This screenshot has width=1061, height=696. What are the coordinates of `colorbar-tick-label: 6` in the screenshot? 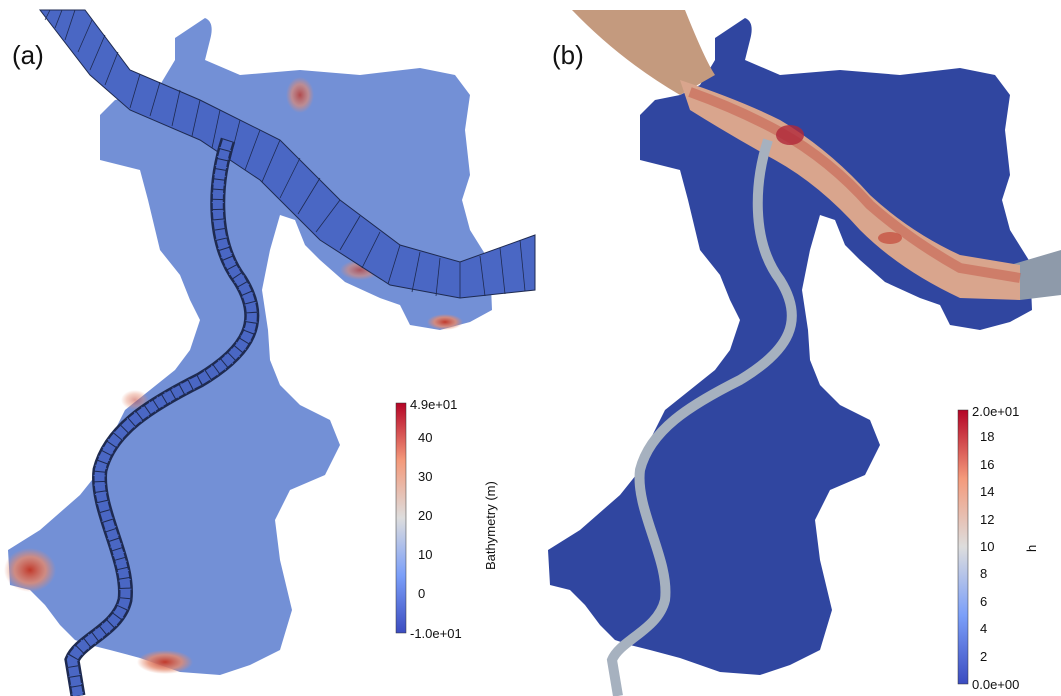 It's located at (984, 601).